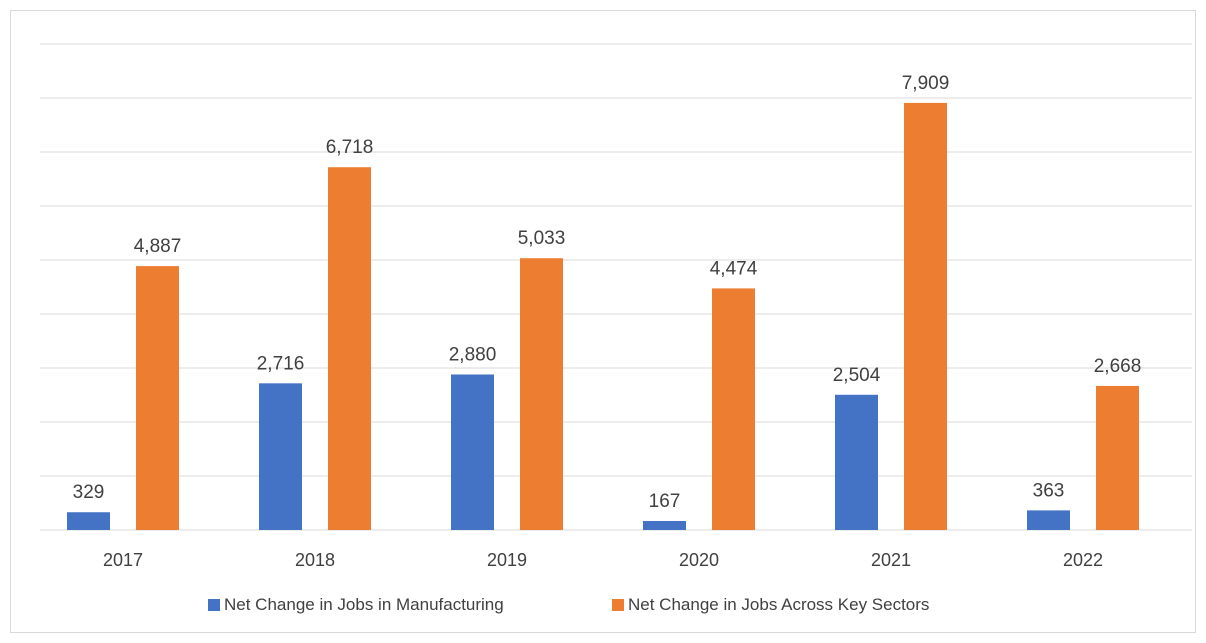 The image size is (1206, 643). I want to click on data-label-key-sectors-2019: 5,033, so click(542, 238).